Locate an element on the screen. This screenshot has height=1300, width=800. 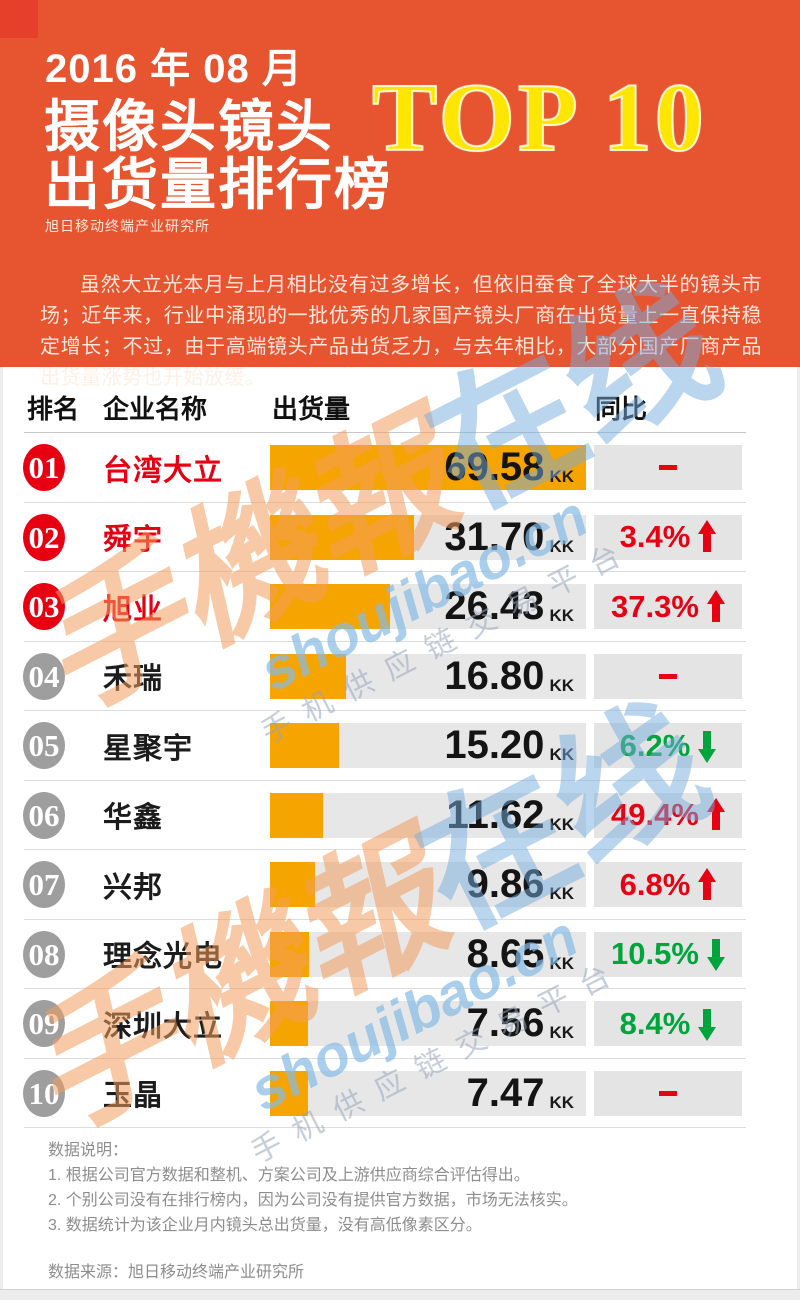
company-name: 星聚宇 is located at coordinates (148, 748).